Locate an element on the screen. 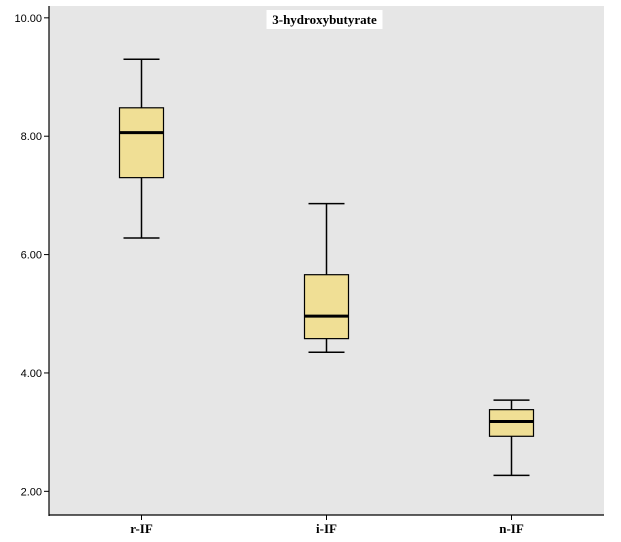  y-tick-label: 4.00 is located at coordinates (31, 374).